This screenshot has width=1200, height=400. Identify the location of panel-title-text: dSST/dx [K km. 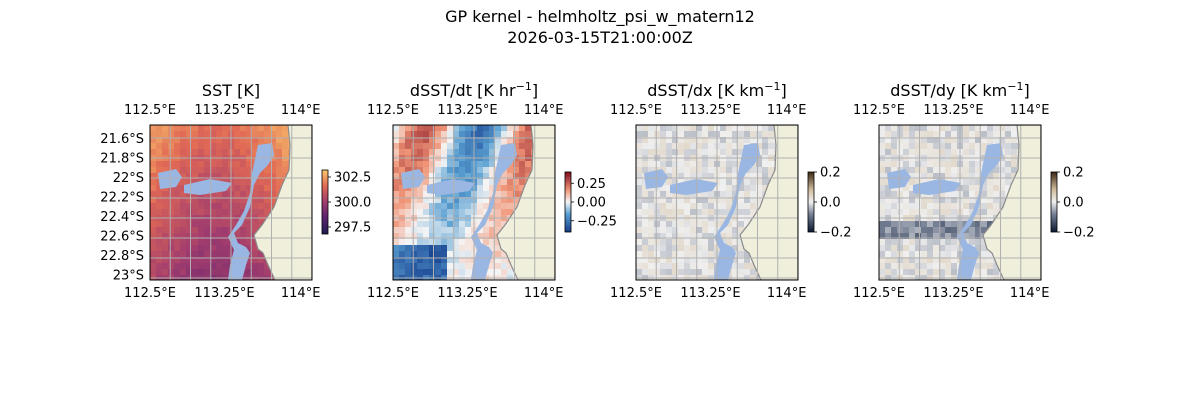
(705, 90).